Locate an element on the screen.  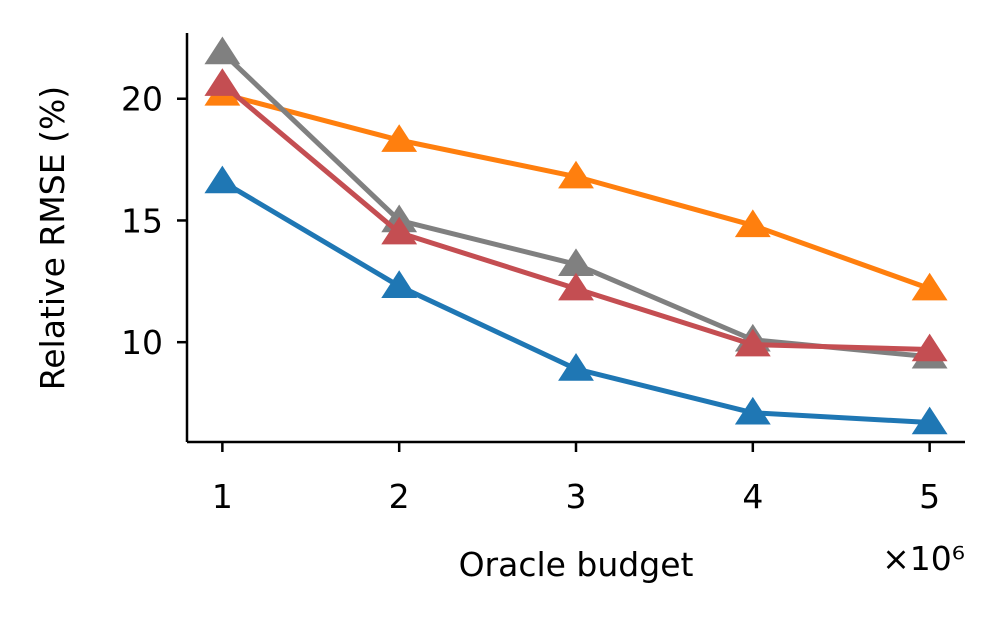
x-tick-label: 2 is located at coordinates (399, 496).